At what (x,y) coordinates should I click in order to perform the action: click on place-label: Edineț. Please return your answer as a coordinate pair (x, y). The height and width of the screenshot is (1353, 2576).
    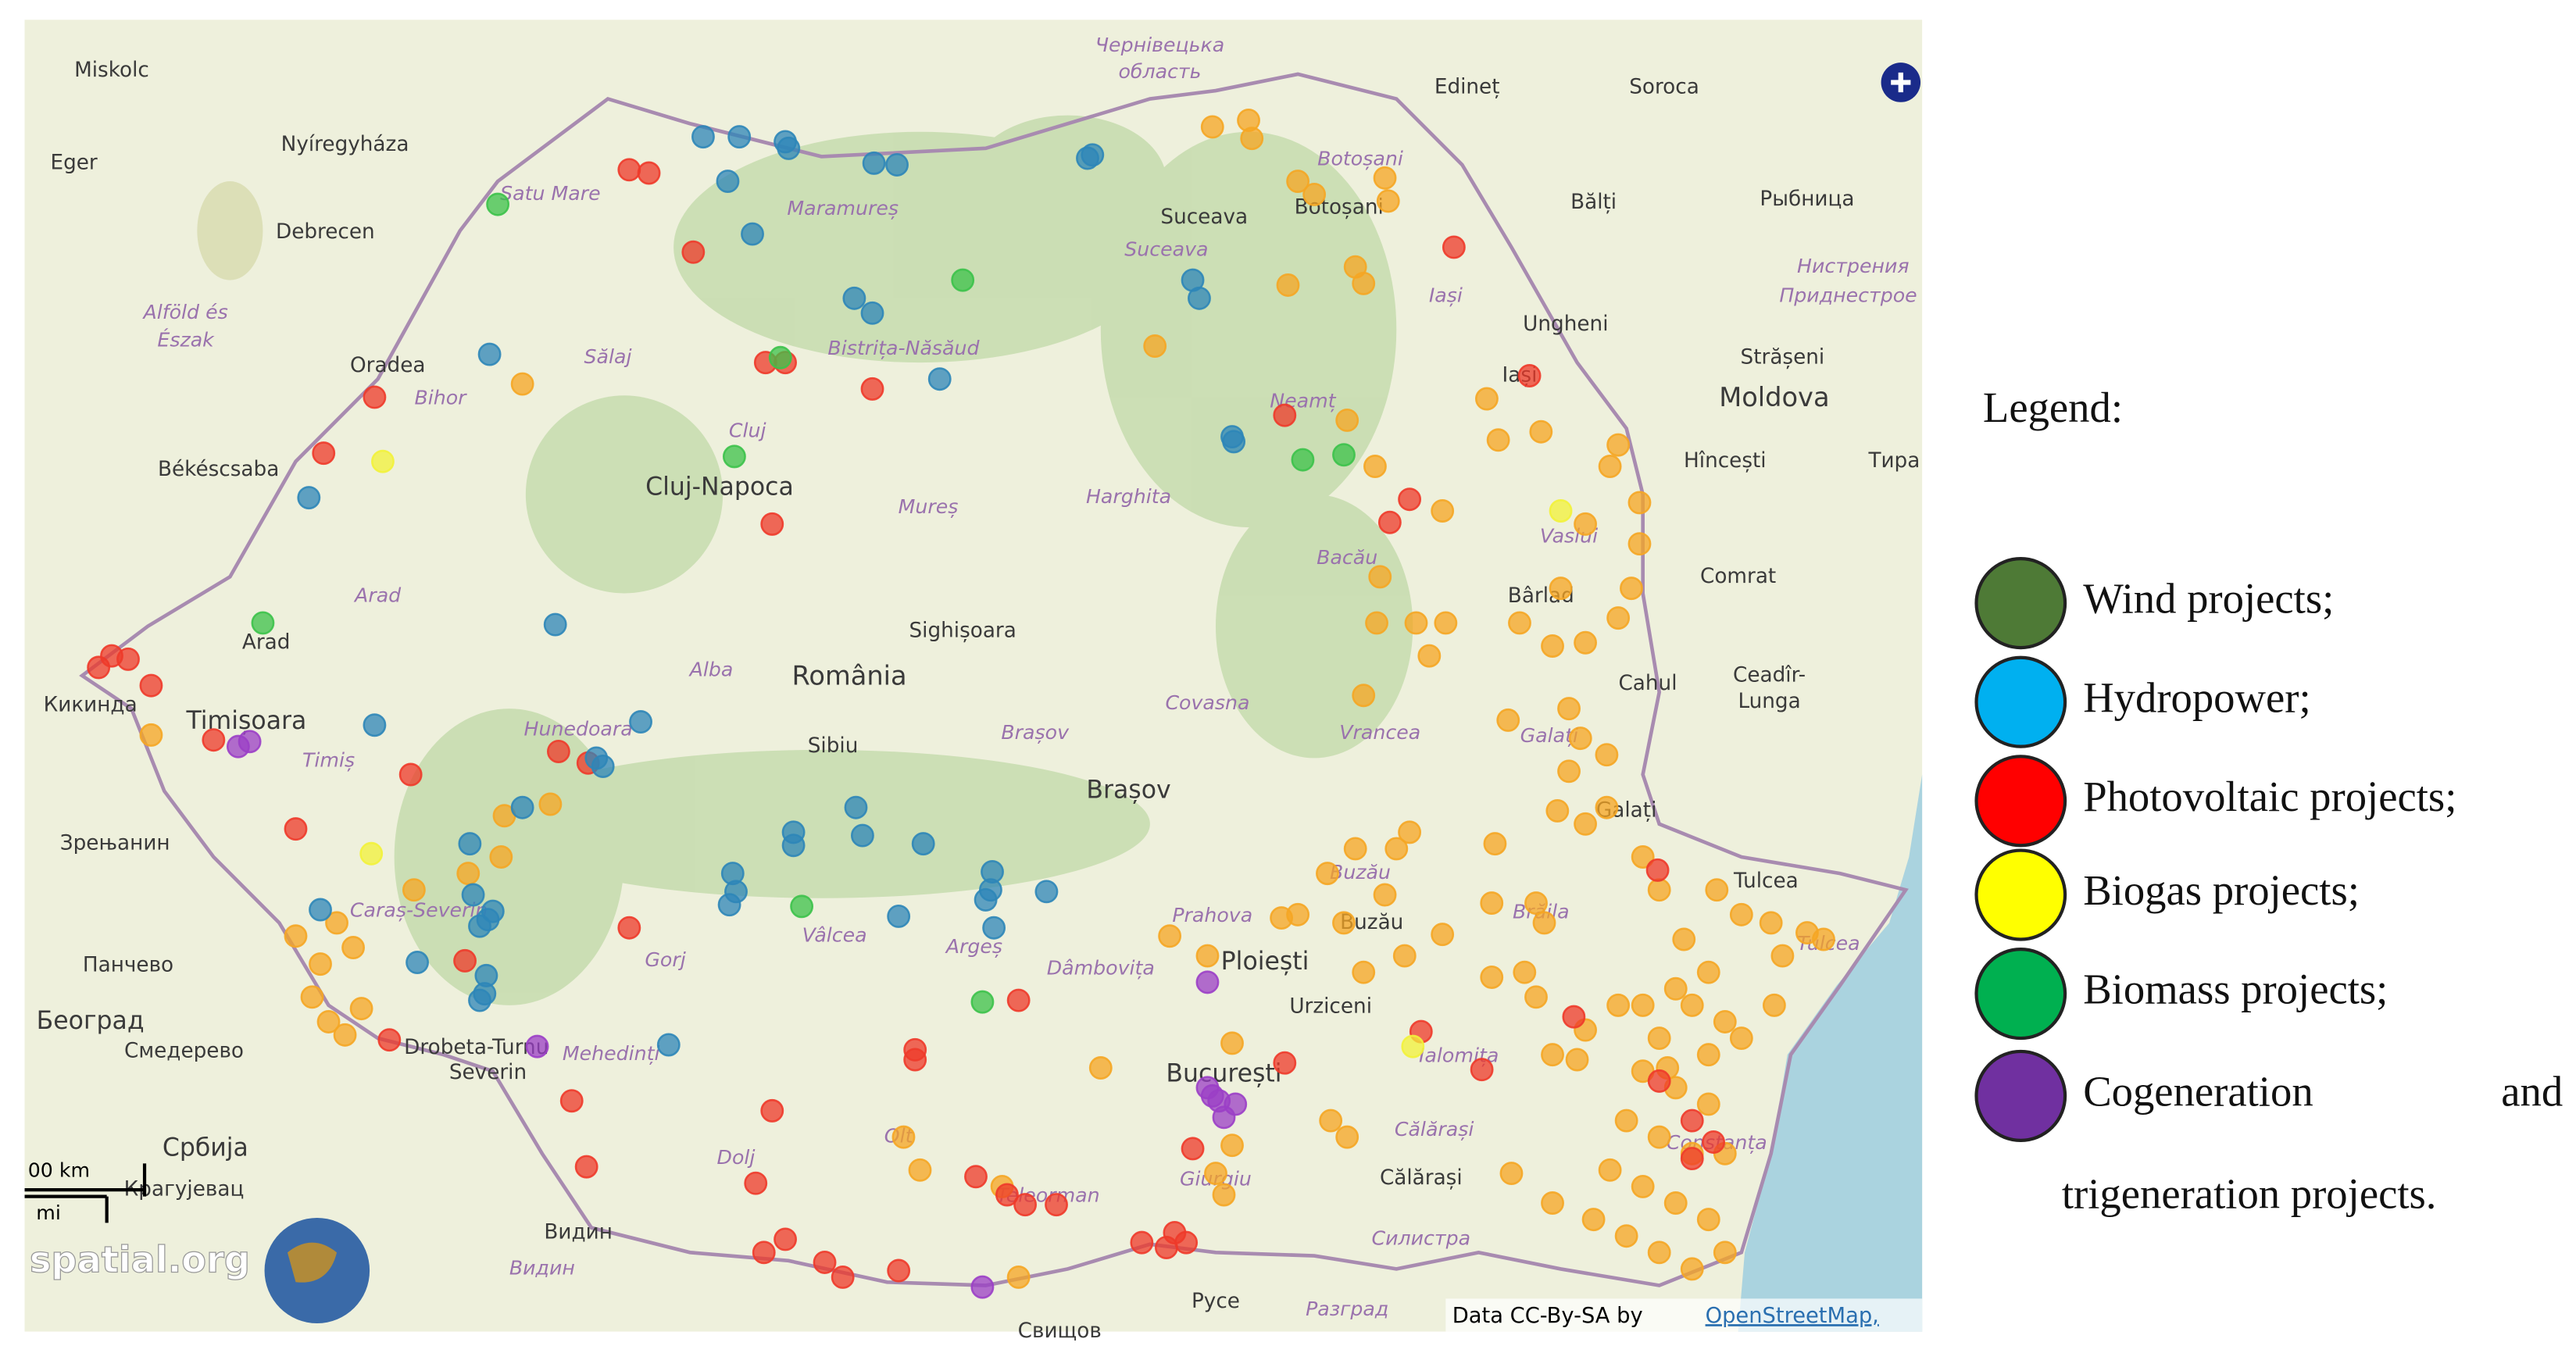
    Looking at the image, I should click on (1467, 86).